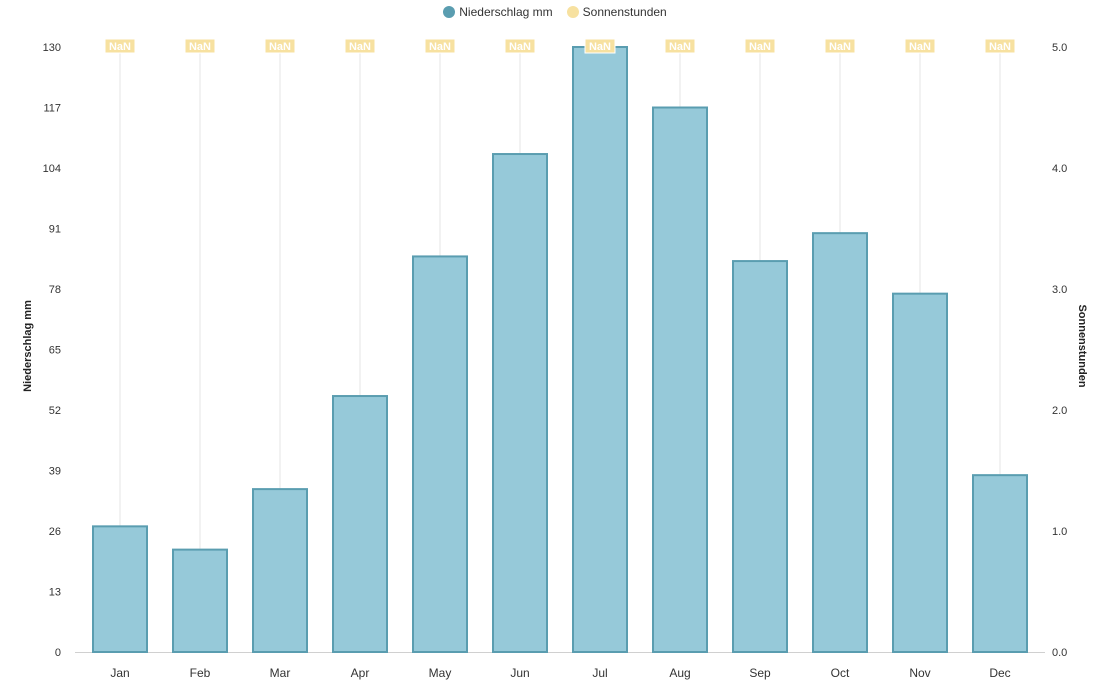  I want to click on x-tick-label: Dec, so click(999, 673).